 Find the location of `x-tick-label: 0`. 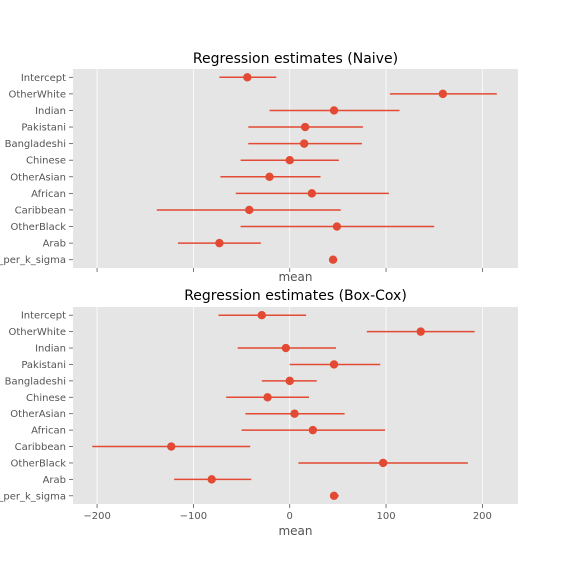

x-tick-label: 0 is located at coordinates (290, 516).